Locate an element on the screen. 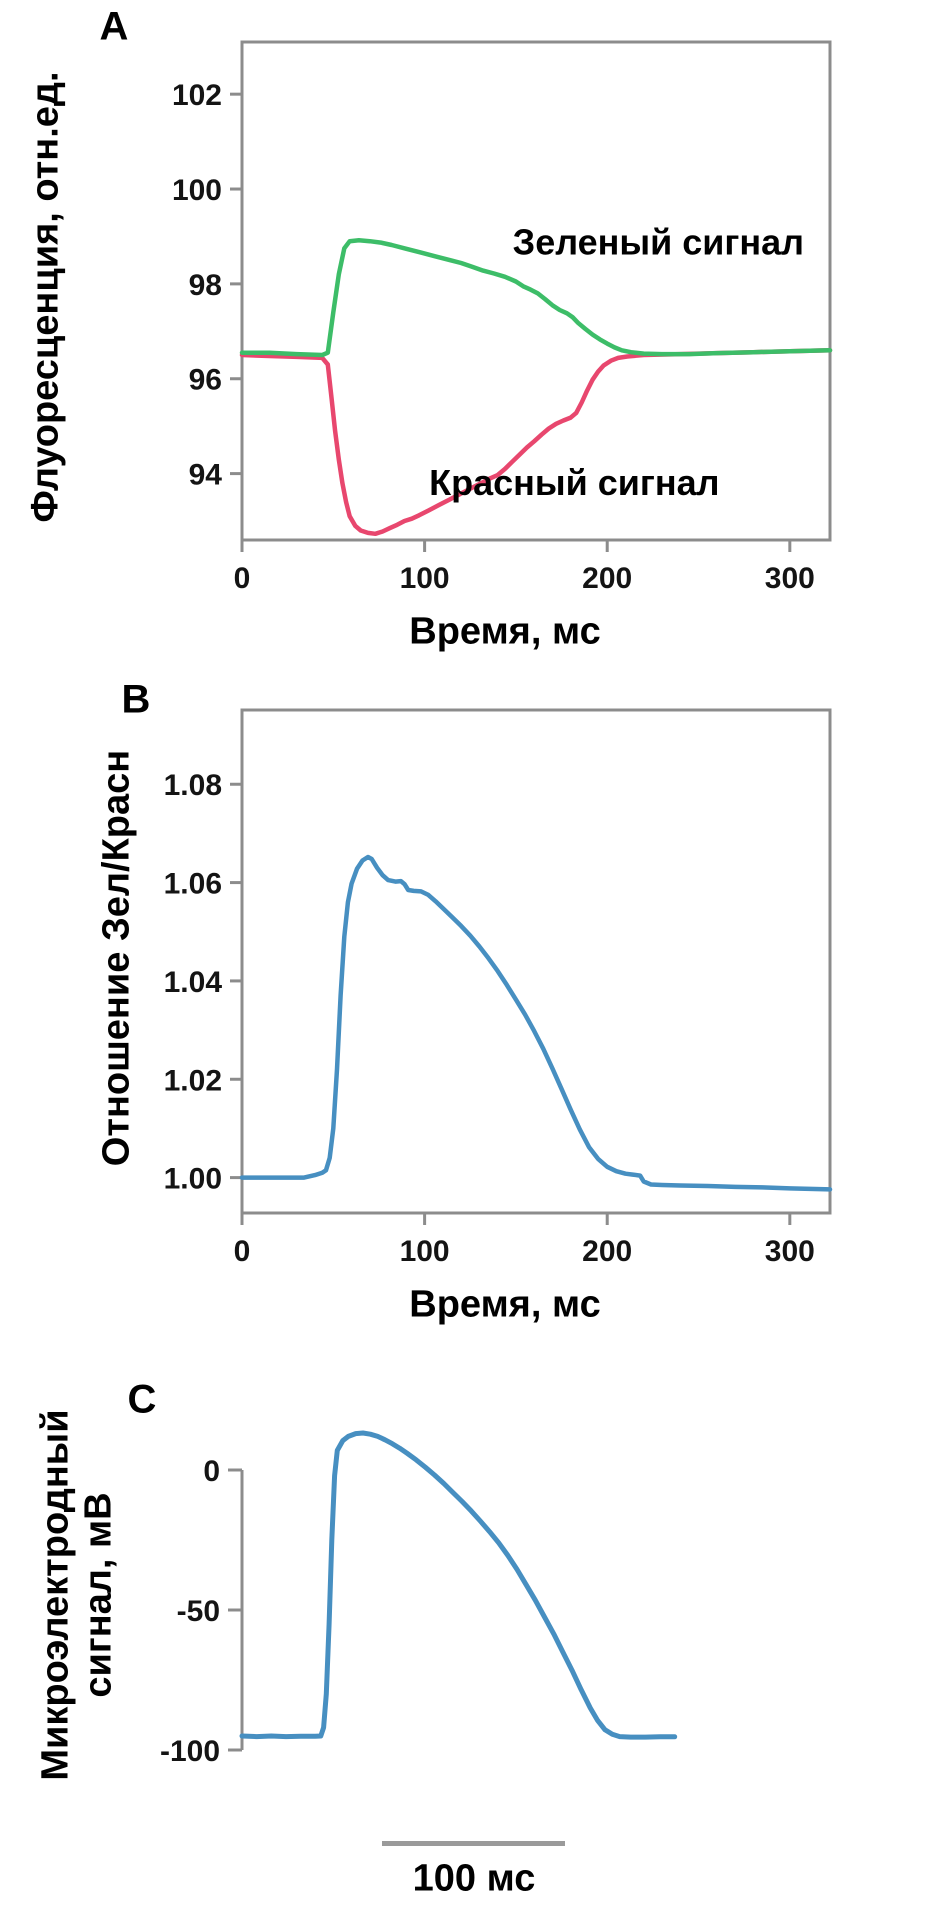 Image resolution: width=945 pixels, height=1924 pixels. y-tick-label: 1.08 is located at coordinates (193, 785).